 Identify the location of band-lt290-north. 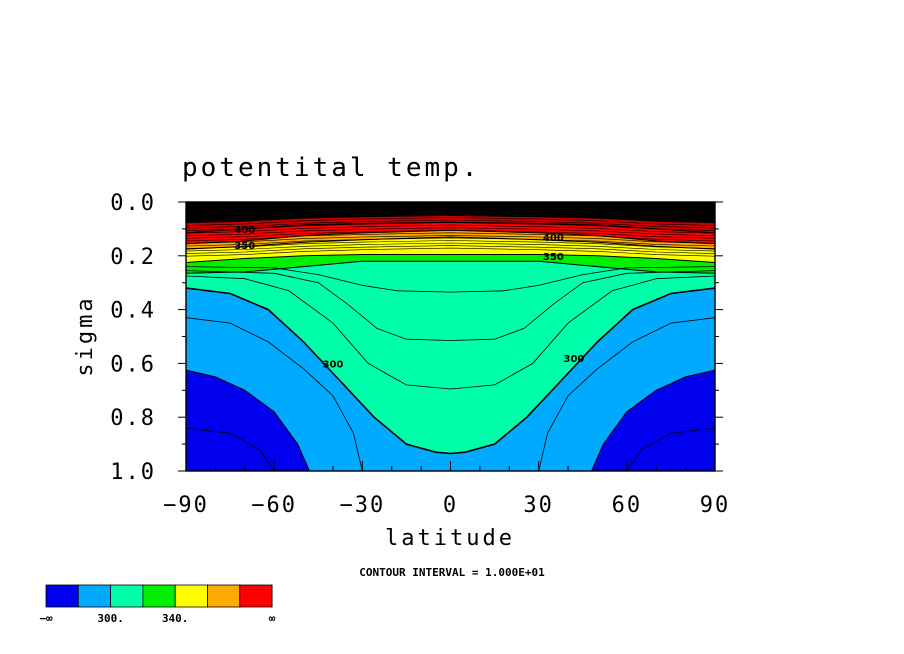
(653, 420).